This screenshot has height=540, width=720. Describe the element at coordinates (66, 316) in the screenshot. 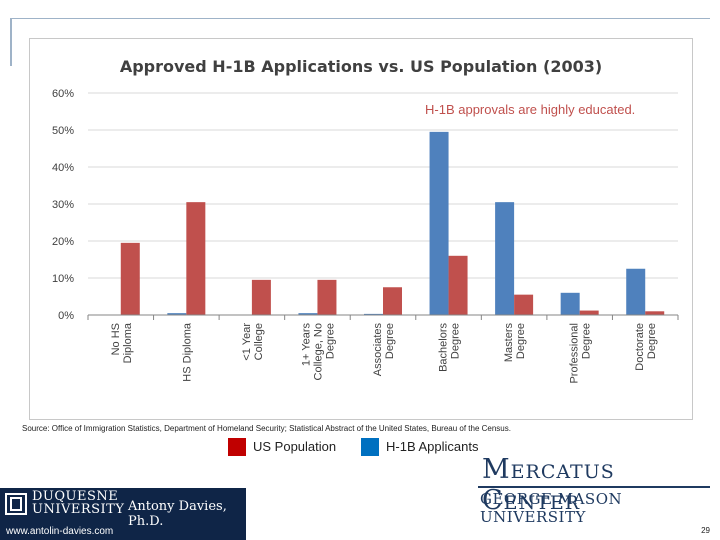

I see `y-tick-label: 0%` at that location.